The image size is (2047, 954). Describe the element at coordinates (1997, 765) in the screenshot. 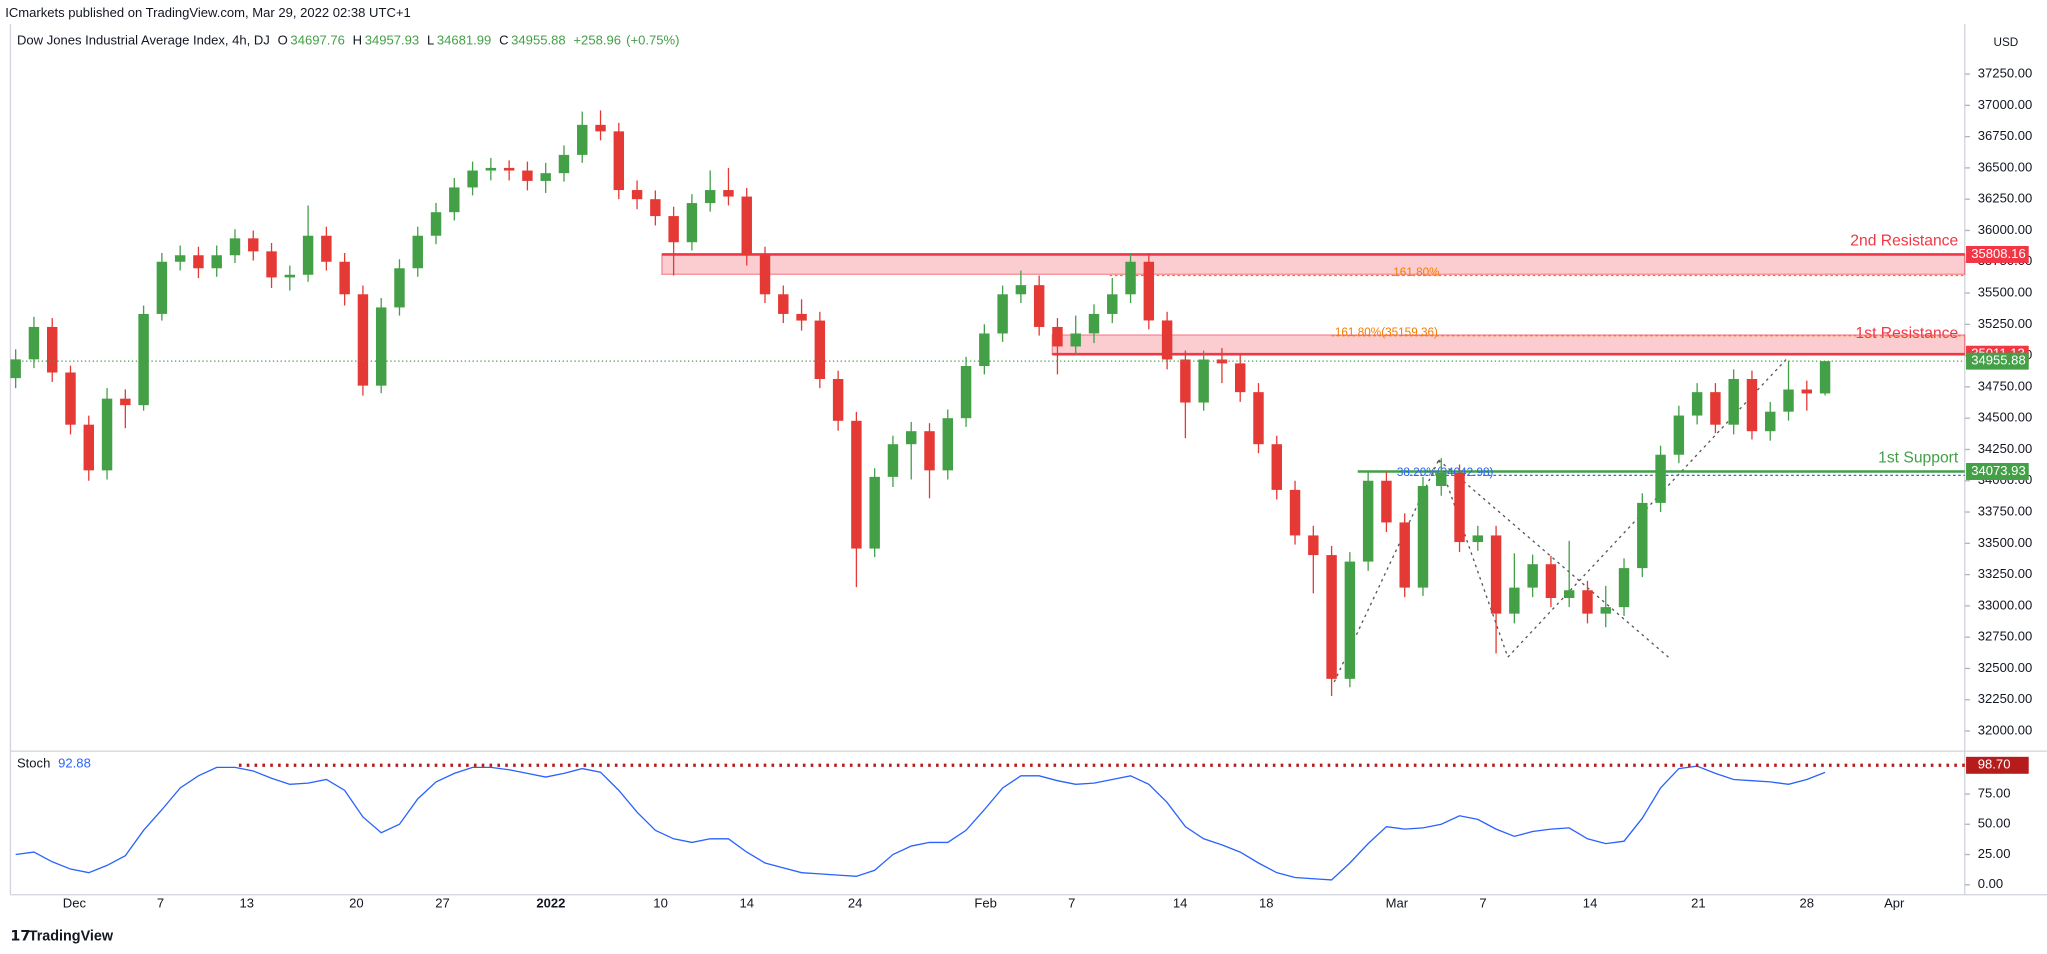

I see `stoch-level-box` at that location.